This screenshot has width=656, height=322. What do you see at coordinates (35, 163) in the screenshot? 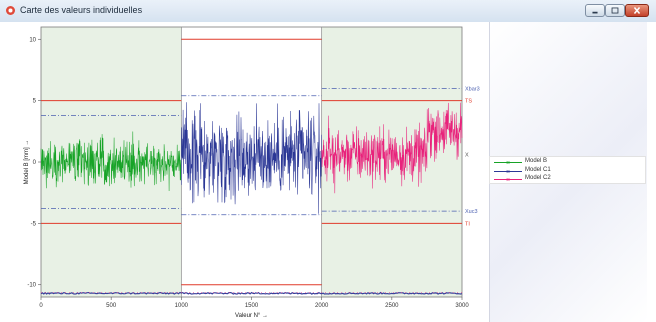
I see `y-tick-label: 0` at bounding box center [35, 163].